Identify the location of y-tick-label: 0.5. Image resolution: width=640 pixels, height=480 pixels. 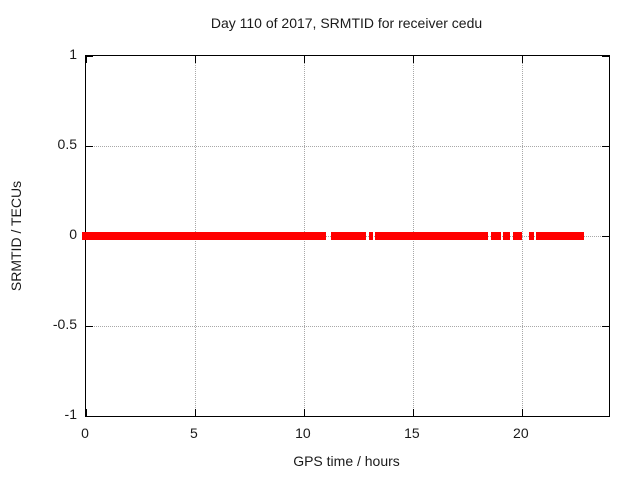
(67, 144).